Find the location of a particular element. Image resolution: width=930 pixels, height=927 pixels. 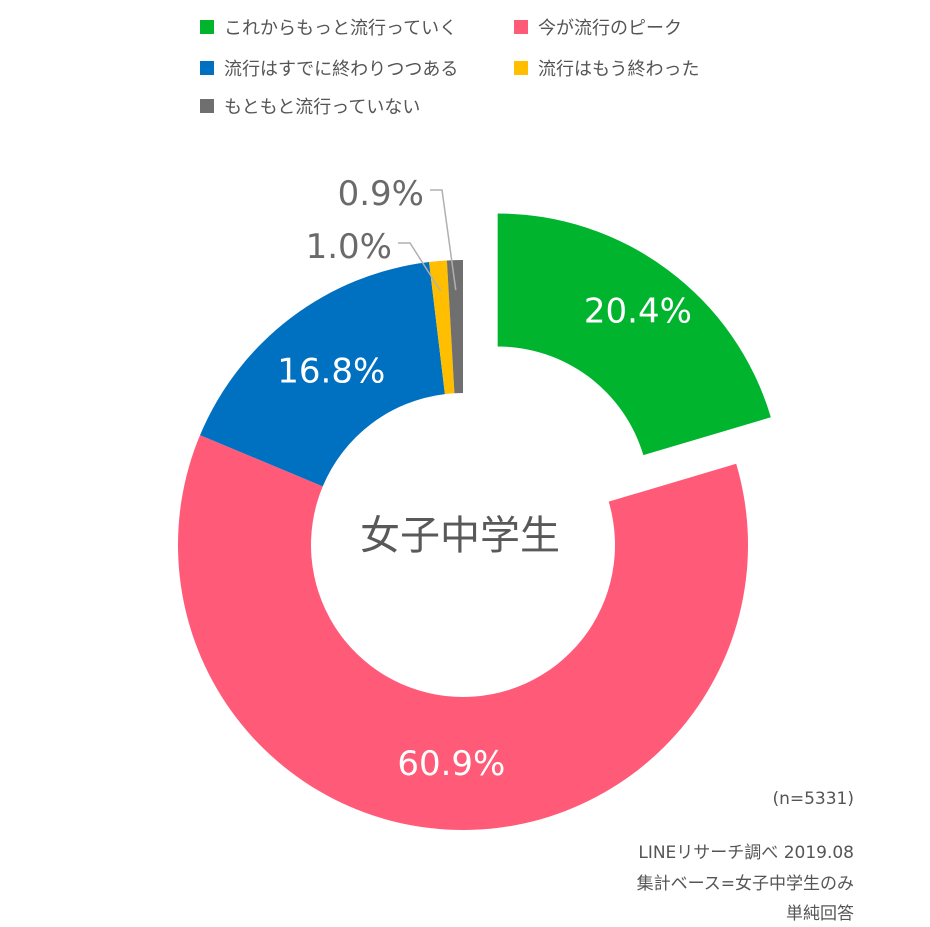

legend-item-ended: 流行はもう終わった is located at coordinates (606, 68).